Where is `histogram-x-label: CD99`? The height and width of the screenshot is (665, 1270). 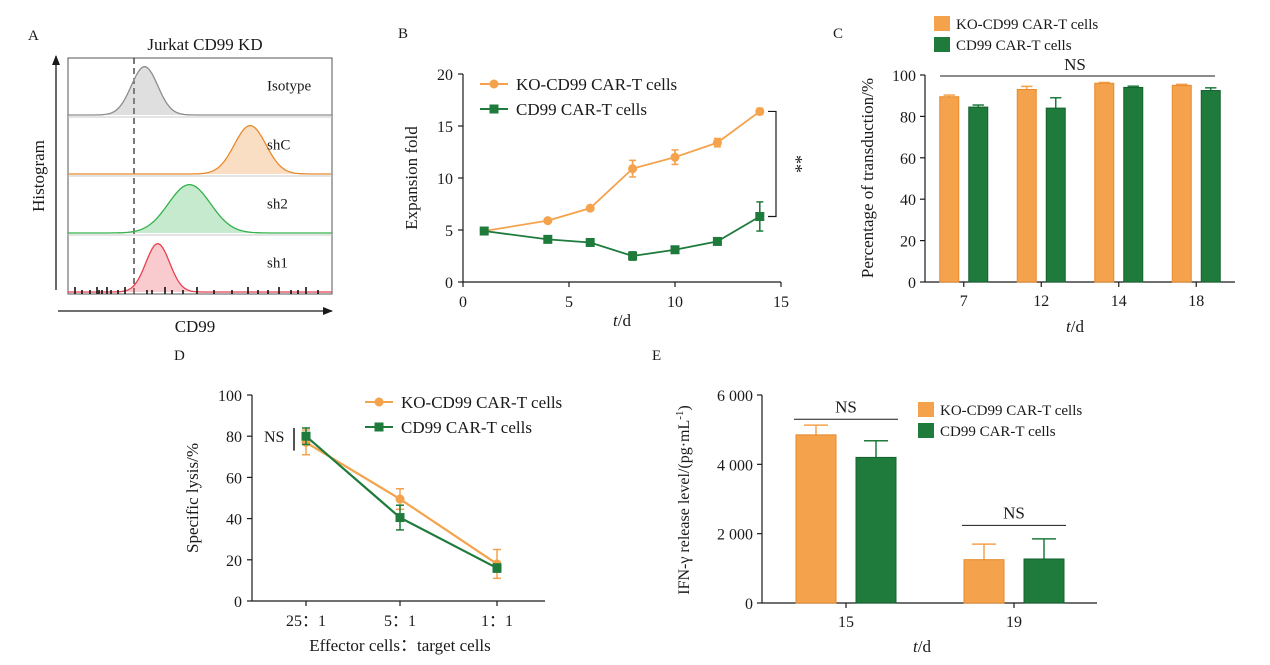
histogram-x-label: CD99 is located at coordinates (195, 326).